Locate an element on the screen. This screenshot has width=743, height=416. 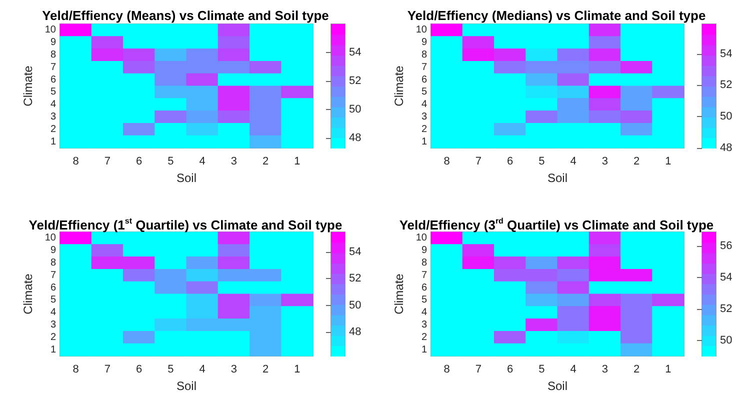
color-bar-label: 56 is located at coordinates (726, 246).